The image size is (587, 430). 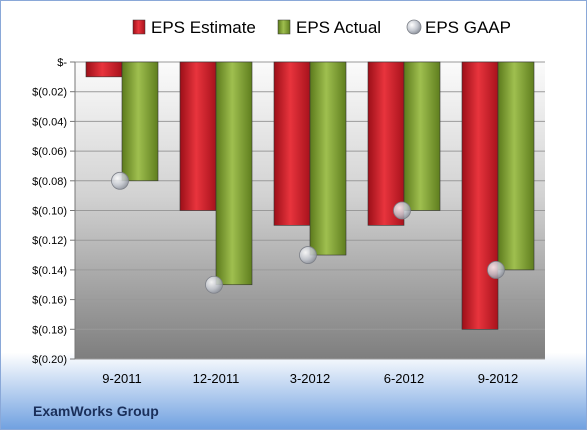 What do you see at coordinates (96, 411) in the screenshot?
I see `chart-footer: ExamWorks Group` at bounding box center [96, 411].